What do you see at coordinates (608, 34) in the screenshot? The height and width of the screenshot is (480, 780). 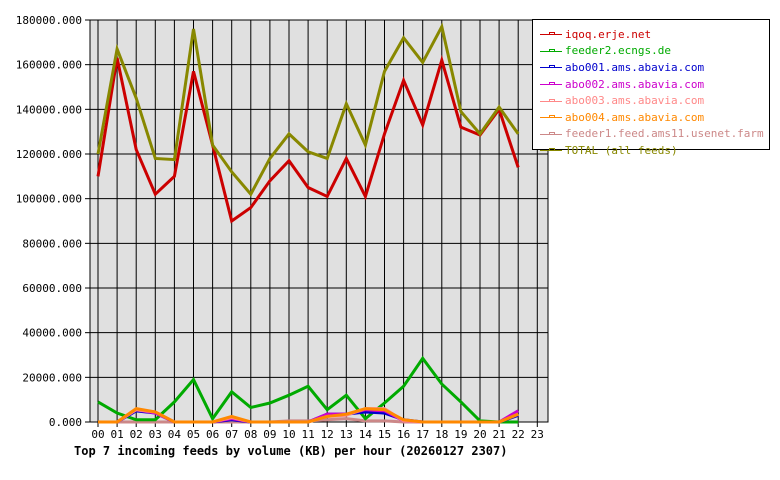 I see `legend-label: iqoq.erje.net` at bounding box center [608, 34].